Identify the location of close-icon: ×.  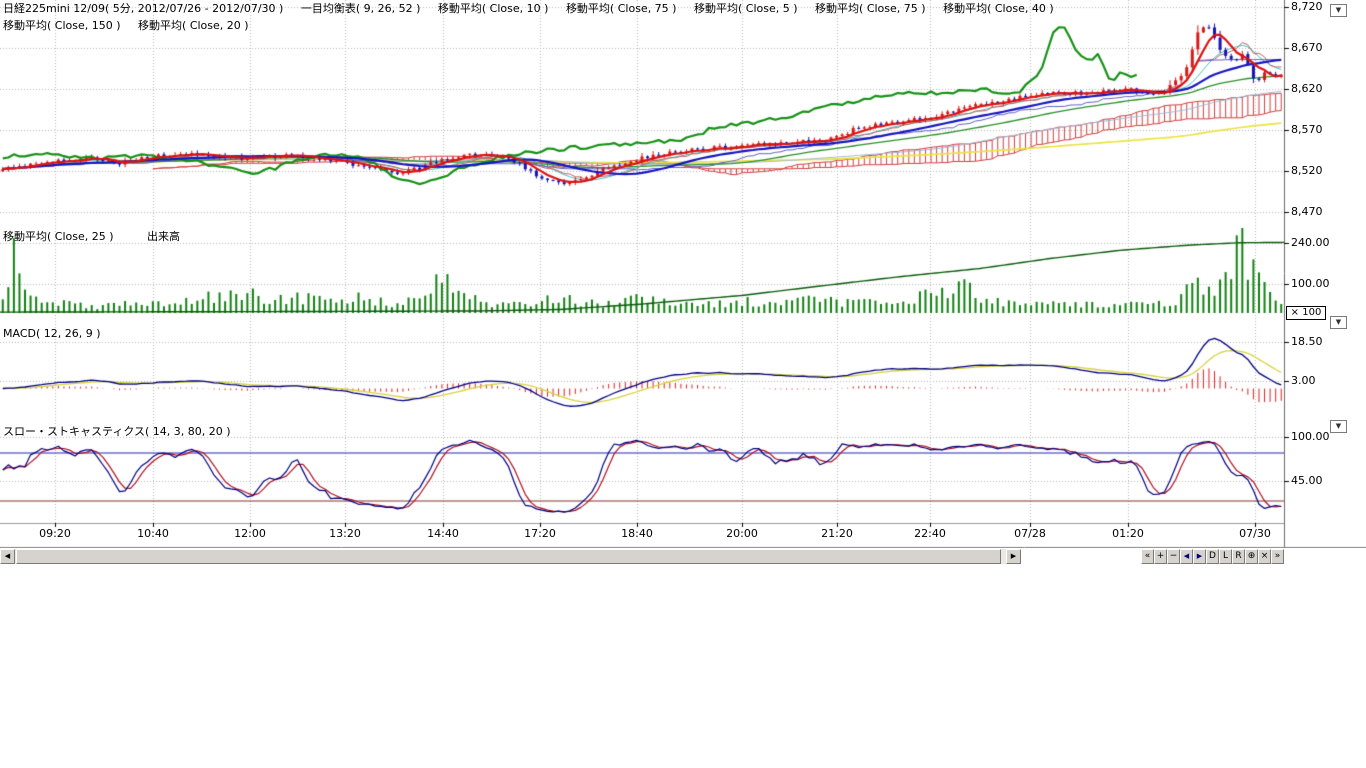
(1264, 556).